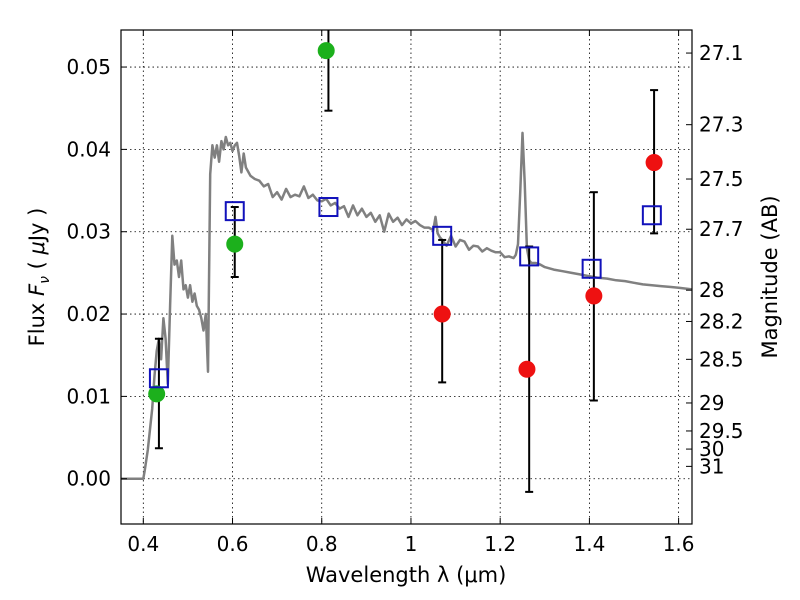  I want to click on x-tick-label: 0.4, so click(143, 544).